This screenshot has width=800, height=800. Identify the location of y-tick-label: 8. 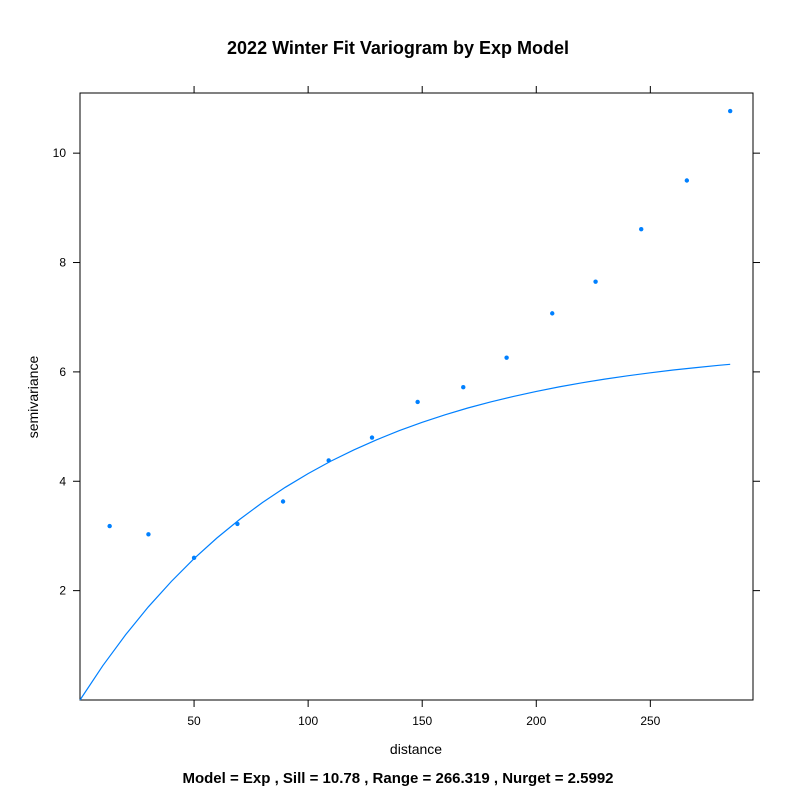
(62, 263).